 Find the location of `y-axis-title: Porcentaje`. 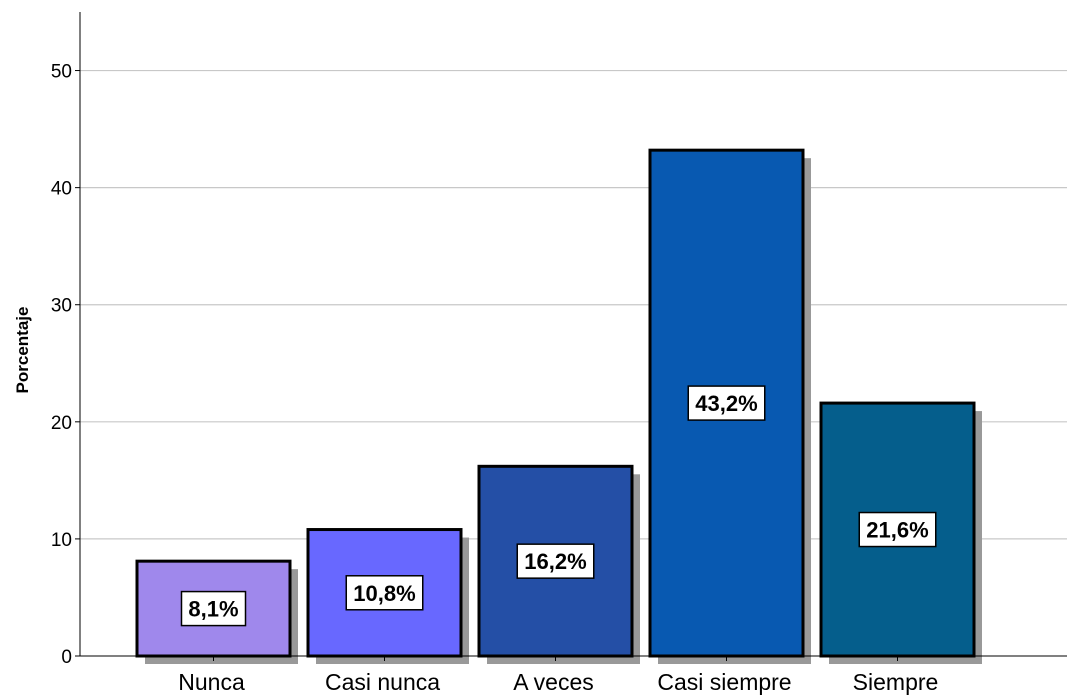

y-axis-title: Porcentaje is located at coordinates (22, 350).